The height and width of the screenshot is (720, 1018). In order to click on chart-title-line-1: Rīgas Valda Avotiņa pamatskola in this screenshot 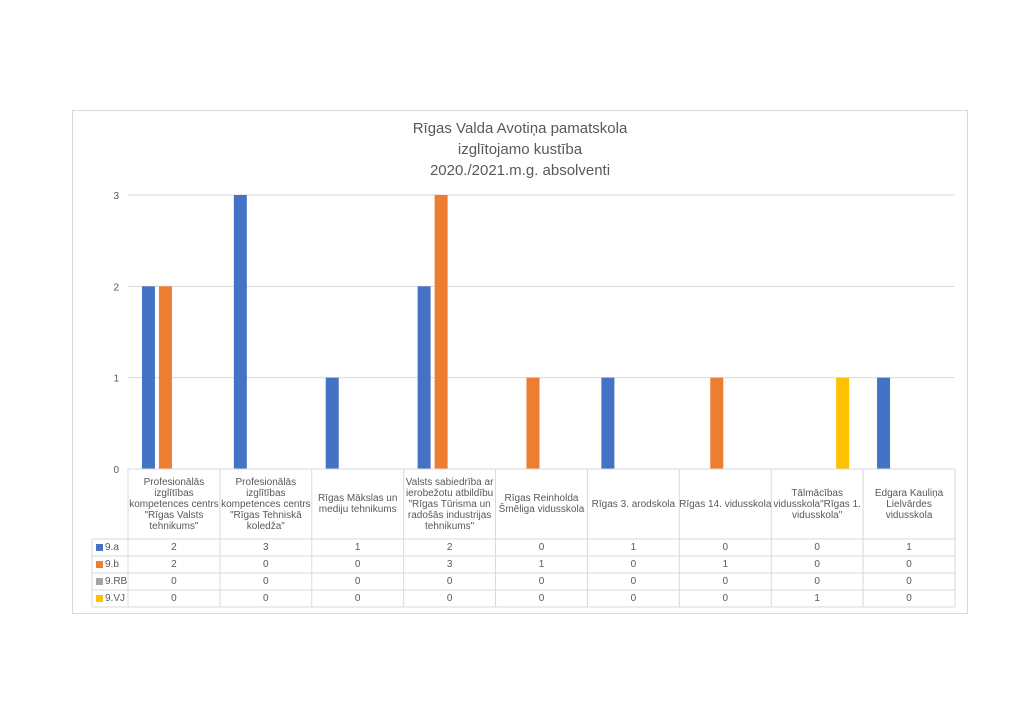, I will do `click(520, 128)`.